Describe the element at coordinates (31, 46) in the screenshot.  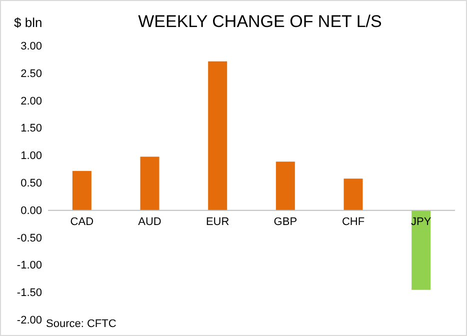
I see `y-tick-label: 3.00` at that location.